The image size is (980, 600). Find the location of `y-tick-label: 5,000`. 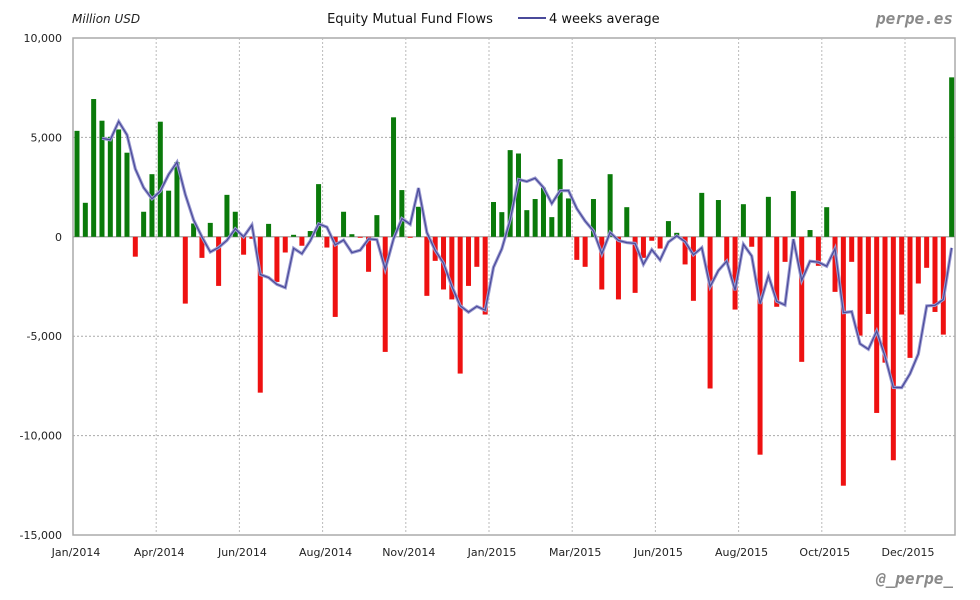

y-tick-label: 5,000 is located at coordinates (47, 137).